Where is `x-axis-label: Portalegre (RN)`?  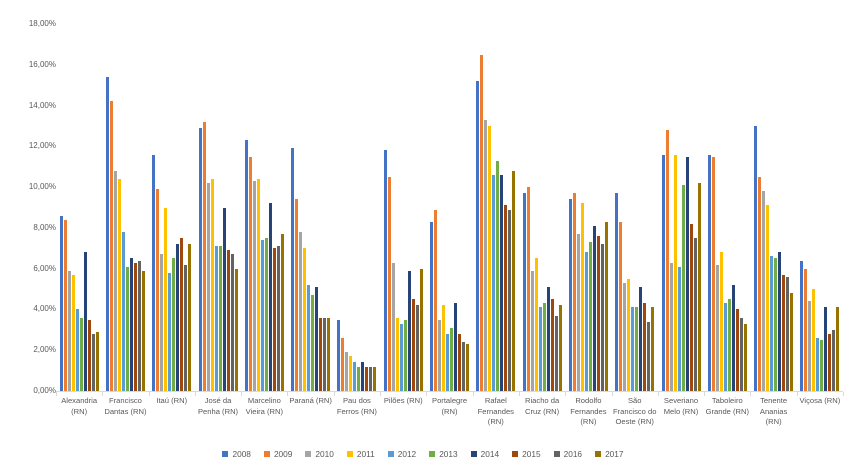
x-axis-label: Portalegre (RN) is located at coordinates (450, 406).